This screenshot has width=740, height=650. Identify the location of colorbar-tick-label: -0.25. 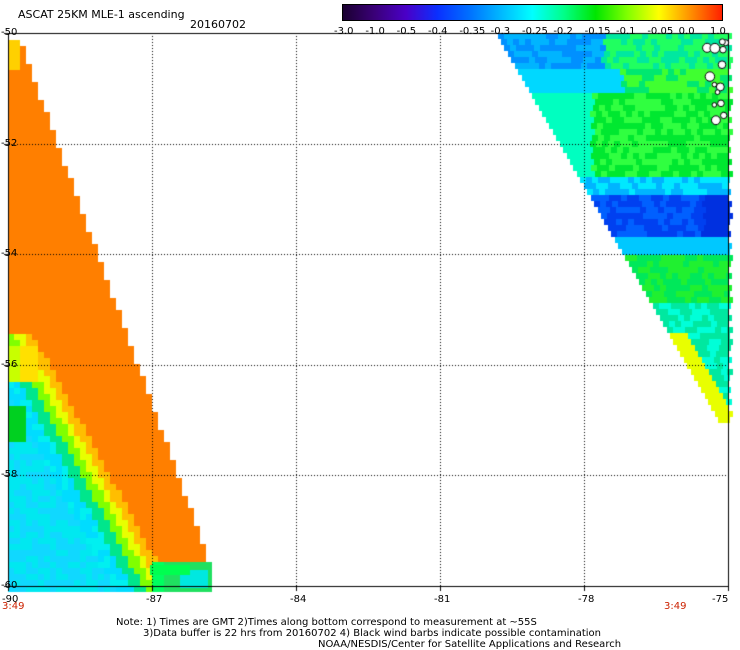
(535, 31).